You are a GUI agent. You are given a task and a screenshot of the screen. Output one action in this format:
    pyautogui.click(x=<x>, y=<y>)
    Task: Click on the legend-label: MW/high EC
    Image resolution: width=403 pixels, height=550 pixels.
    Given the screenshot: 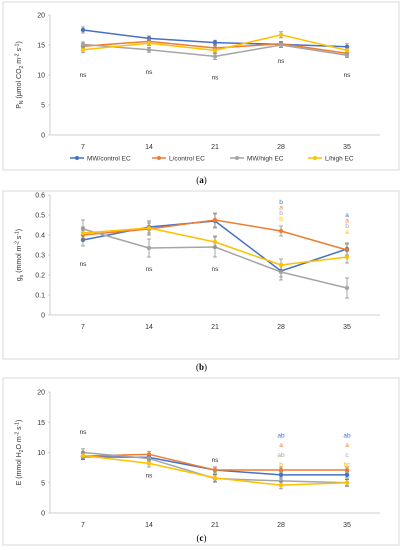 What is the action you would take?
    pyautogui.click(x=265, y=158)
    